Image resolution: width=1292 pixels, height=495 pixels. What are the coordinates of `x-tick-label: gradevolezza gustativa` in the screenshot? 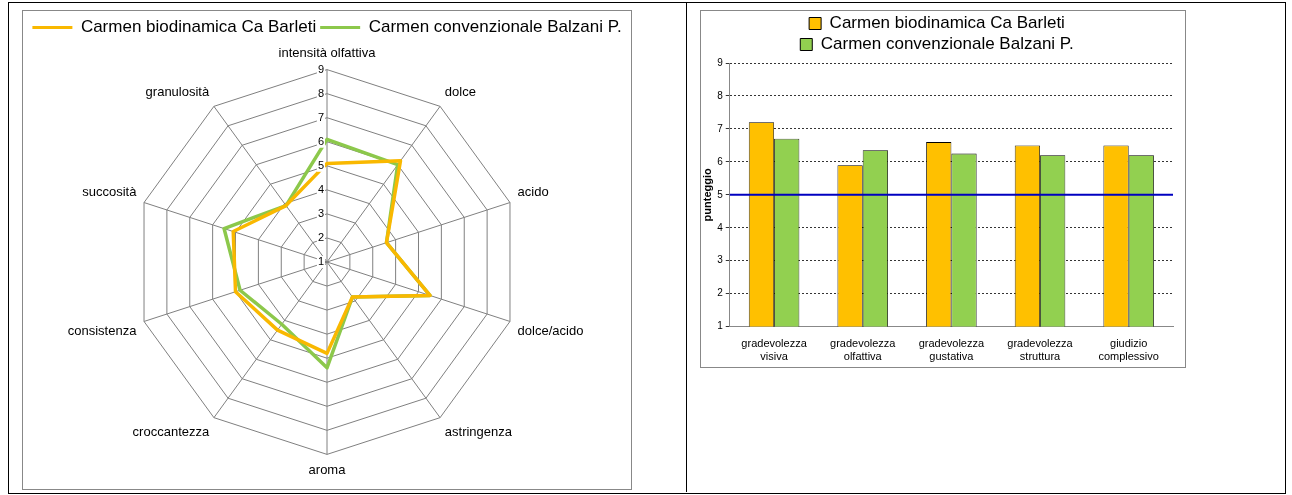 It's located at (951, 350).